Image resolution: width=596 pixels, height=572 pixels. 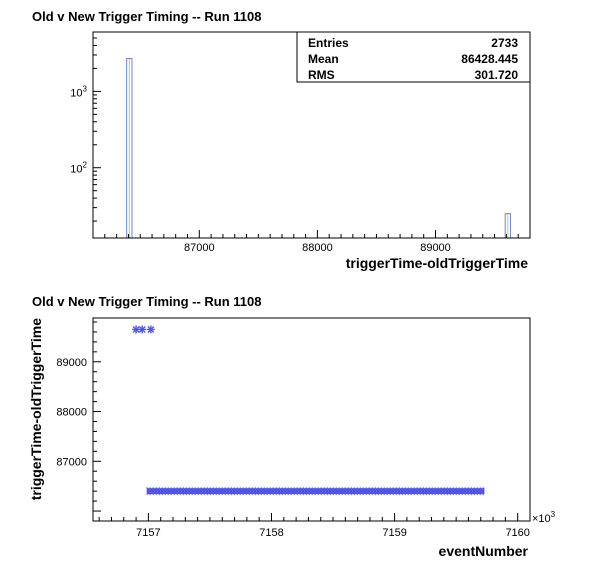 I want to click on stats-row: Mean 86428.445, so click(x=413, y=59).